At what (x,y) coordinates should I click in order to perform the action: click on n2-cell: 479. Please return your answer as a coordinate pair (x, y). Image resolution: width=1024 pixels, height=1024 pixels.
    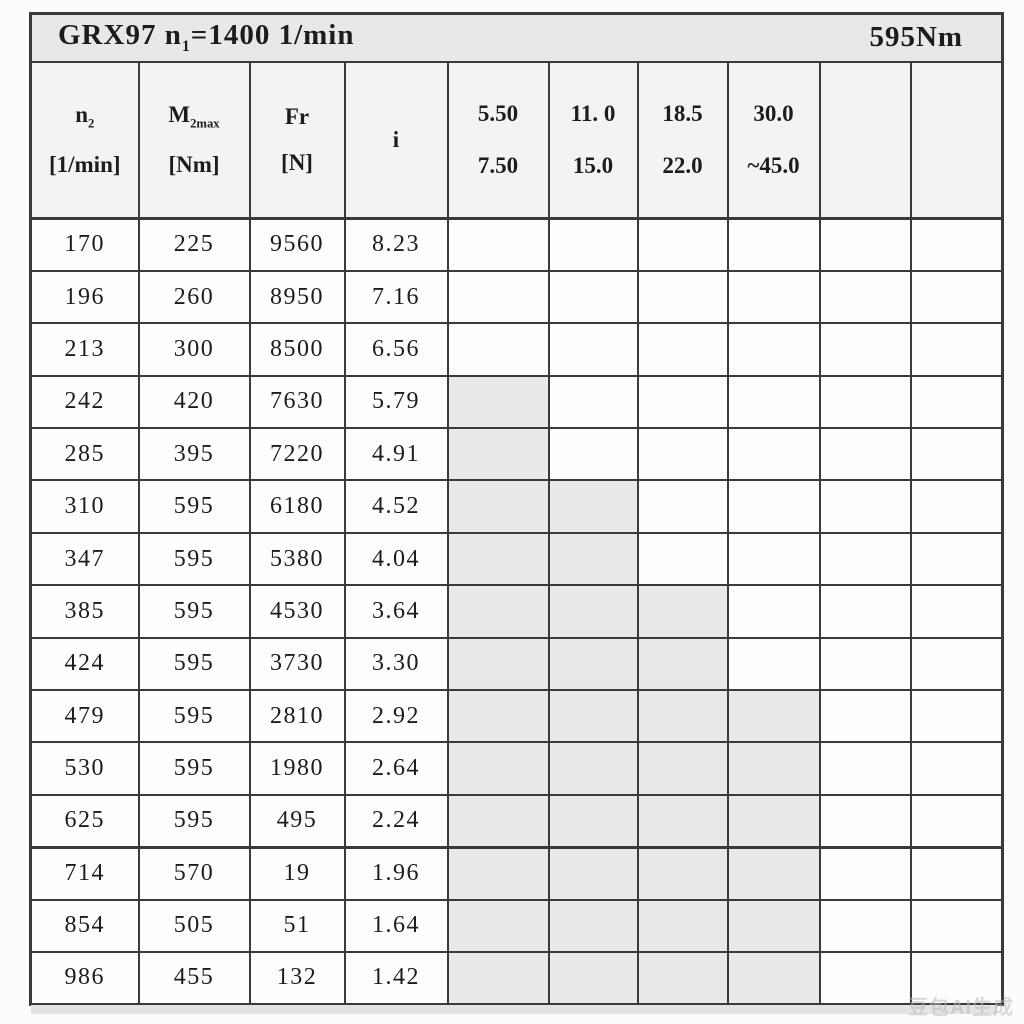
    Looking at the image, I should click on (84, 716).